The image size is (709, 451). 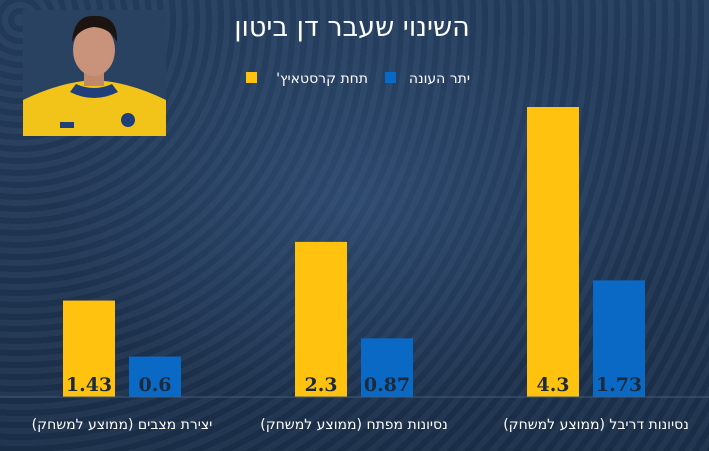 What do you see at coordinates (321, 319) in the screenshot?
I see `bar-series1-cat2` at bounding box center [321, 319].